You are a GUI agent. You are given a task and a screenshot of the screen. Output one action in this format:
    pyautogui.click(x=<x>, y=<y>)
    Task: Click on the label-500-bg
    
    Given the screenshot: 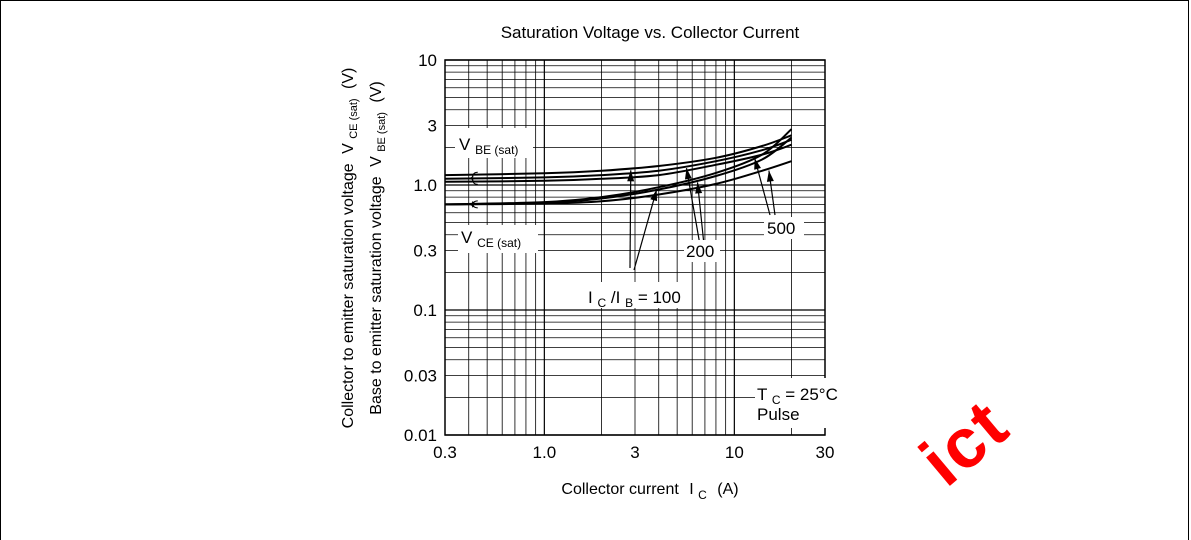 What is the action you would take?
    pyautogui.click(x=784, y=228)
    